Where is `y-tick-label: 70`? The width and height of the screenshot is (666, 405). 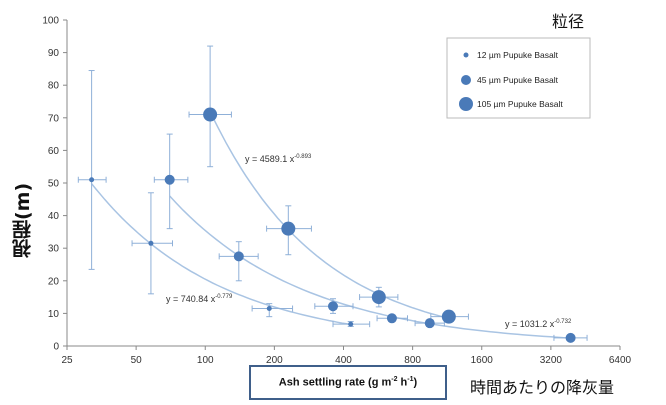
y-tick-label: 70 is located at coordinates (54, 118).